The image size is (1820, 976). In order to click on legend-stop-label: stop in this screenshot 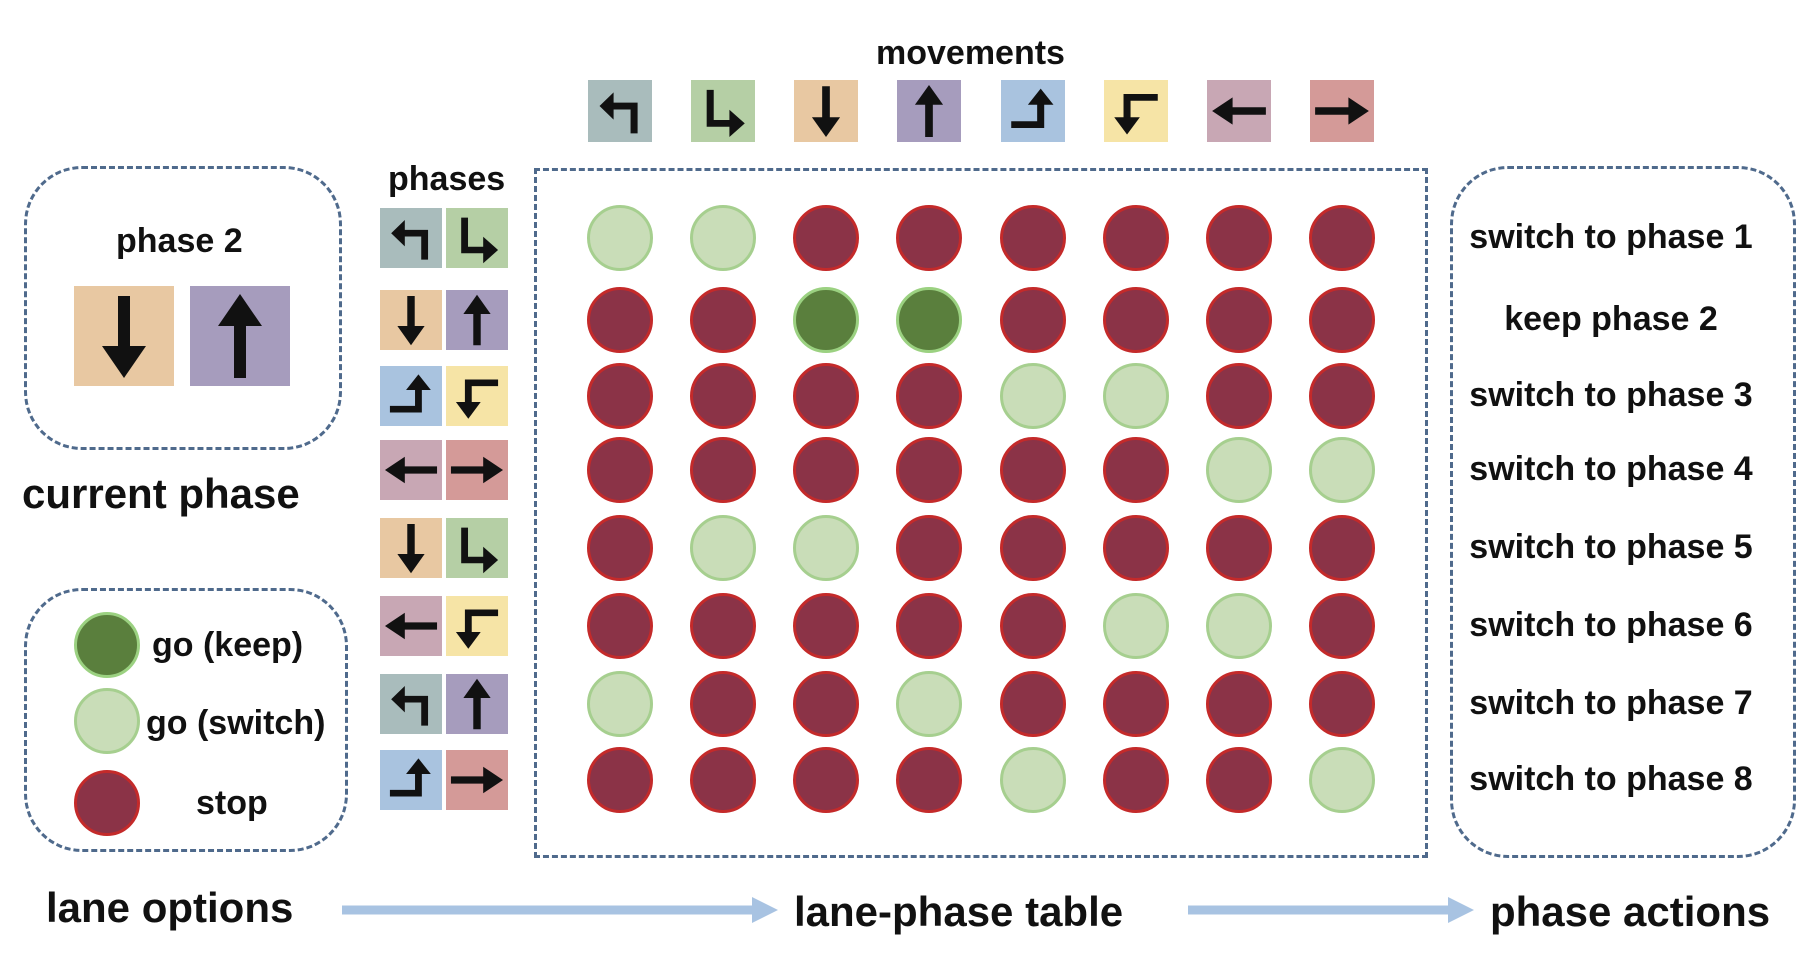, I will do `click(232, 803)`.